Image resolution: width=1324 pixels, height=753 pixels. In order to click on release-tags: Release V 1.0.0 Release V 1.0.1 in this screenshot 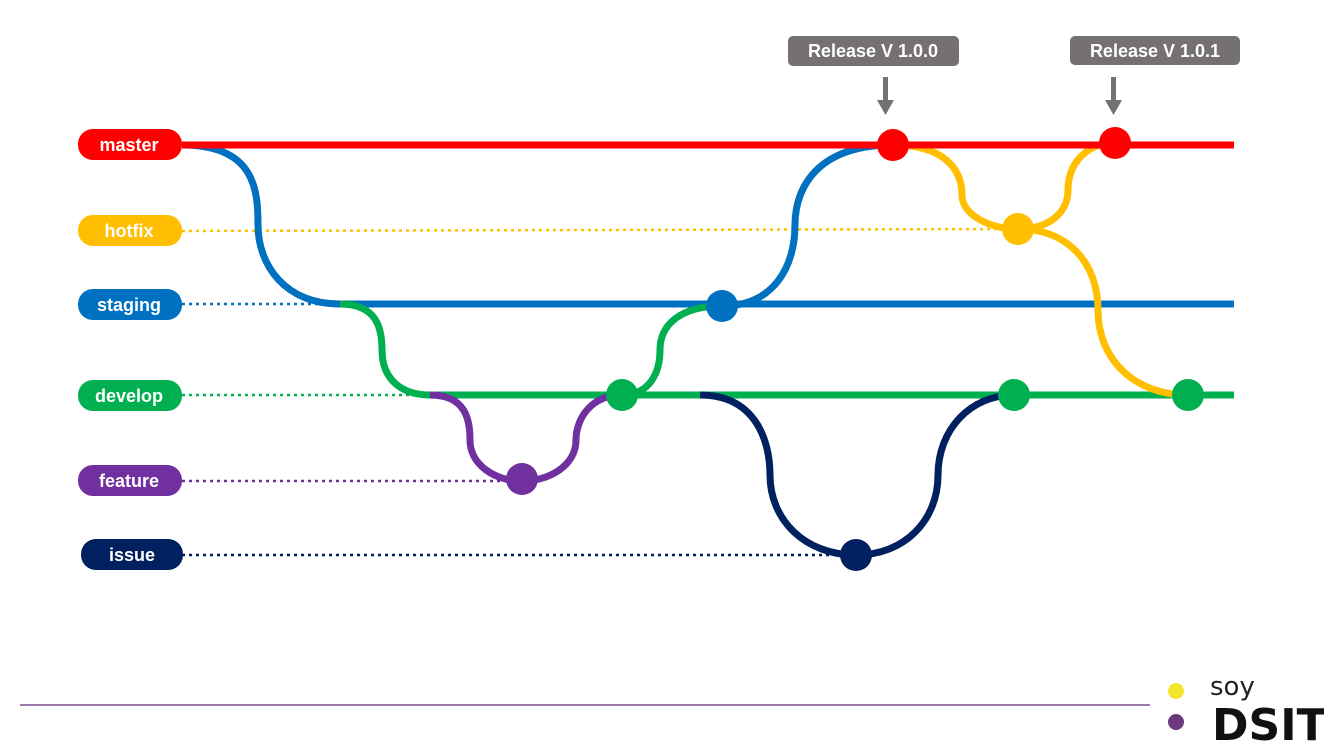, I will do `click(1014, 75)`.